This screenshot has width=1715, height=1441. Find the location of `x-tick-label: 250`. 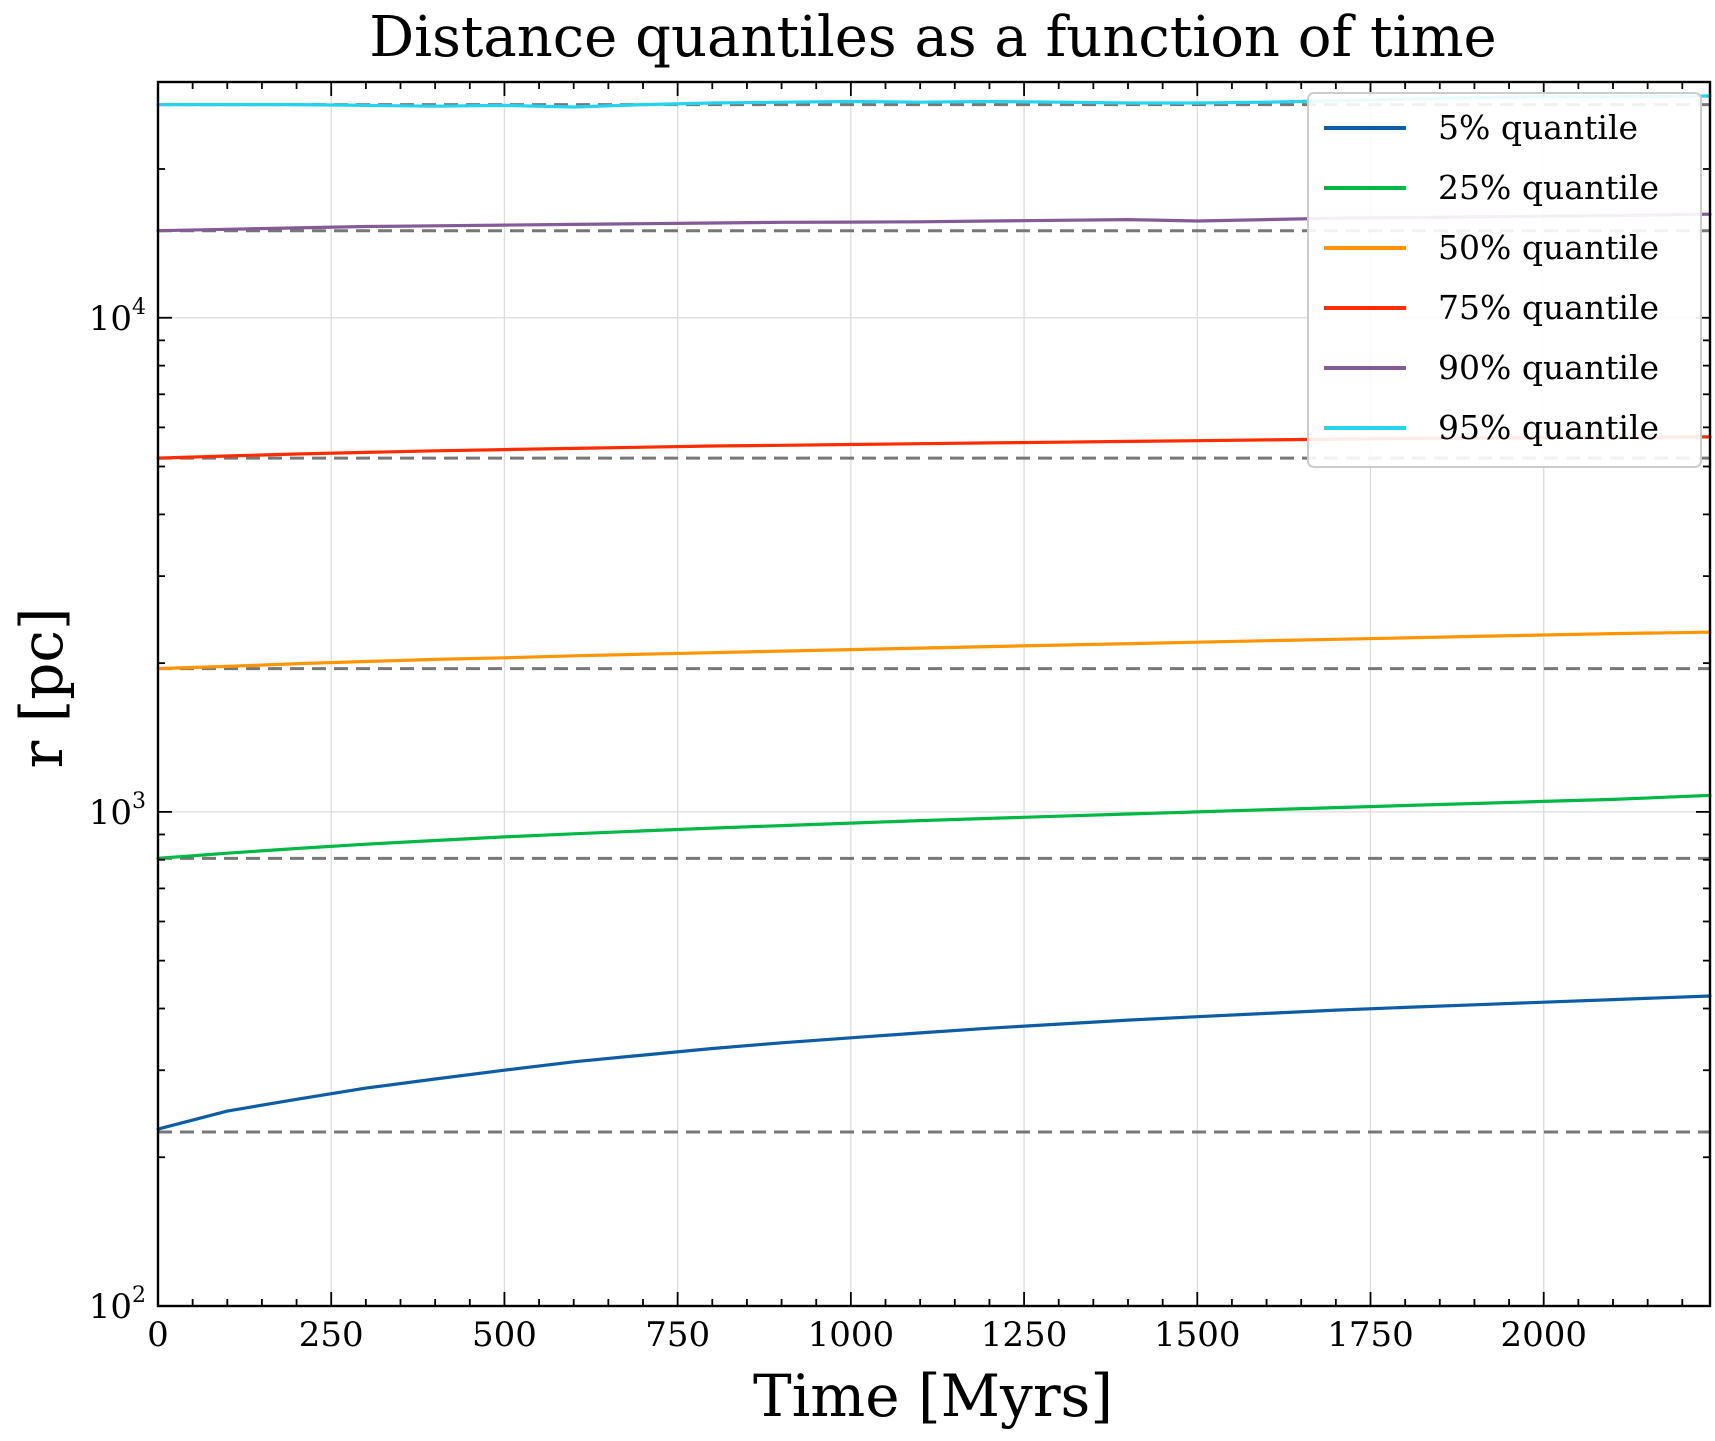

x-tick-label: 250 is located at coordinates (331, 1335).